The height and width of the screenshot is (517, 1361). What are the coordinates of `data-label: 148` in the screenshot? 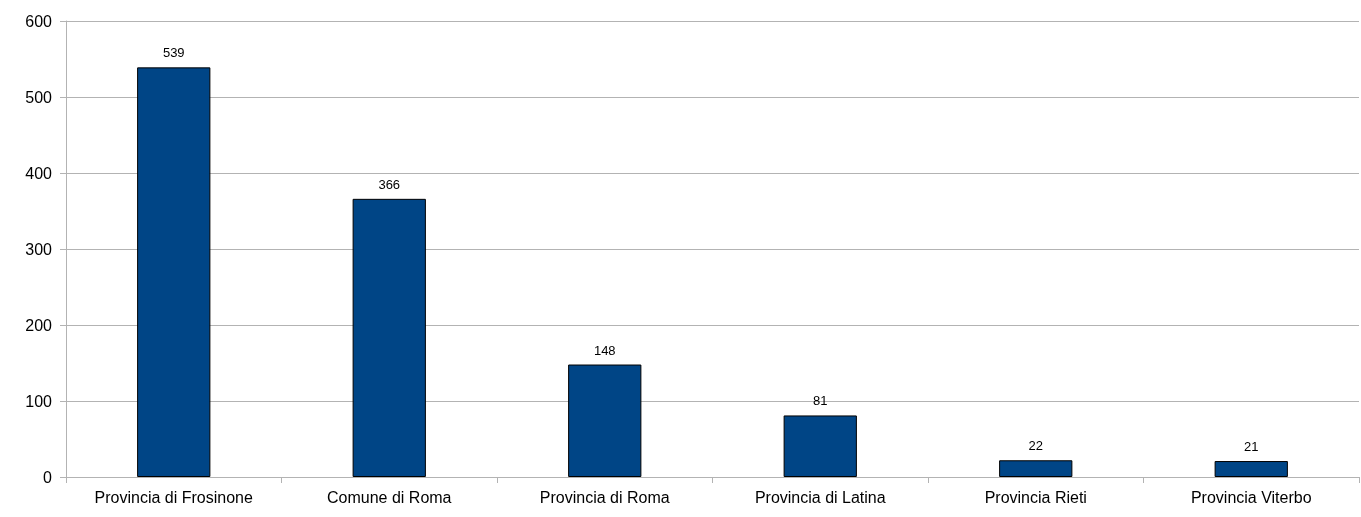 It's located at (604, 350).